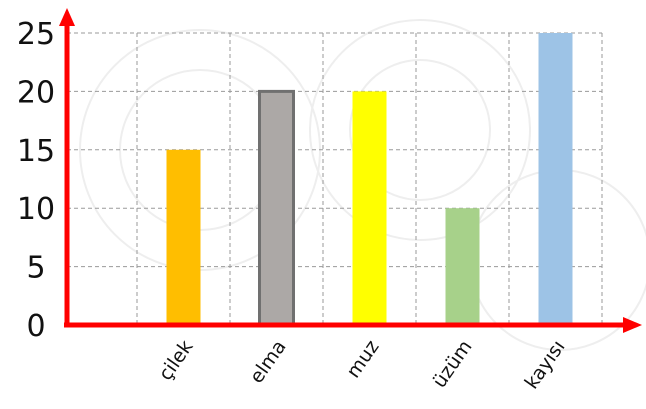 The height and width of the screenshot is (409, 646). Describe the element at coordinates (36, 92) in the screenshot. I see `y-tick-label: 20` at that location.